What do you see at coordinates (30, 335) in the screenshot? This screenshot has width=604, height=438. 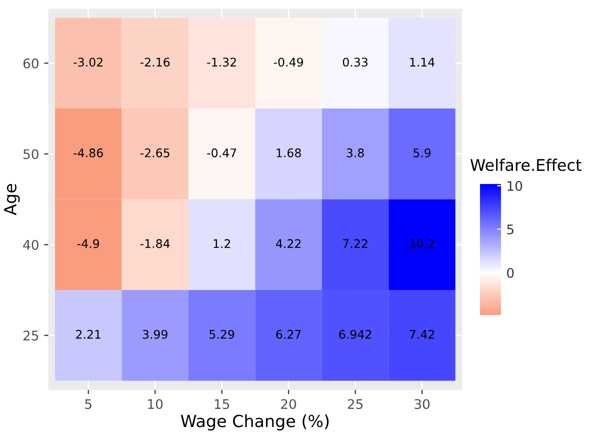 I see `y-tick-label: 25` at bounding box center [30, 335].